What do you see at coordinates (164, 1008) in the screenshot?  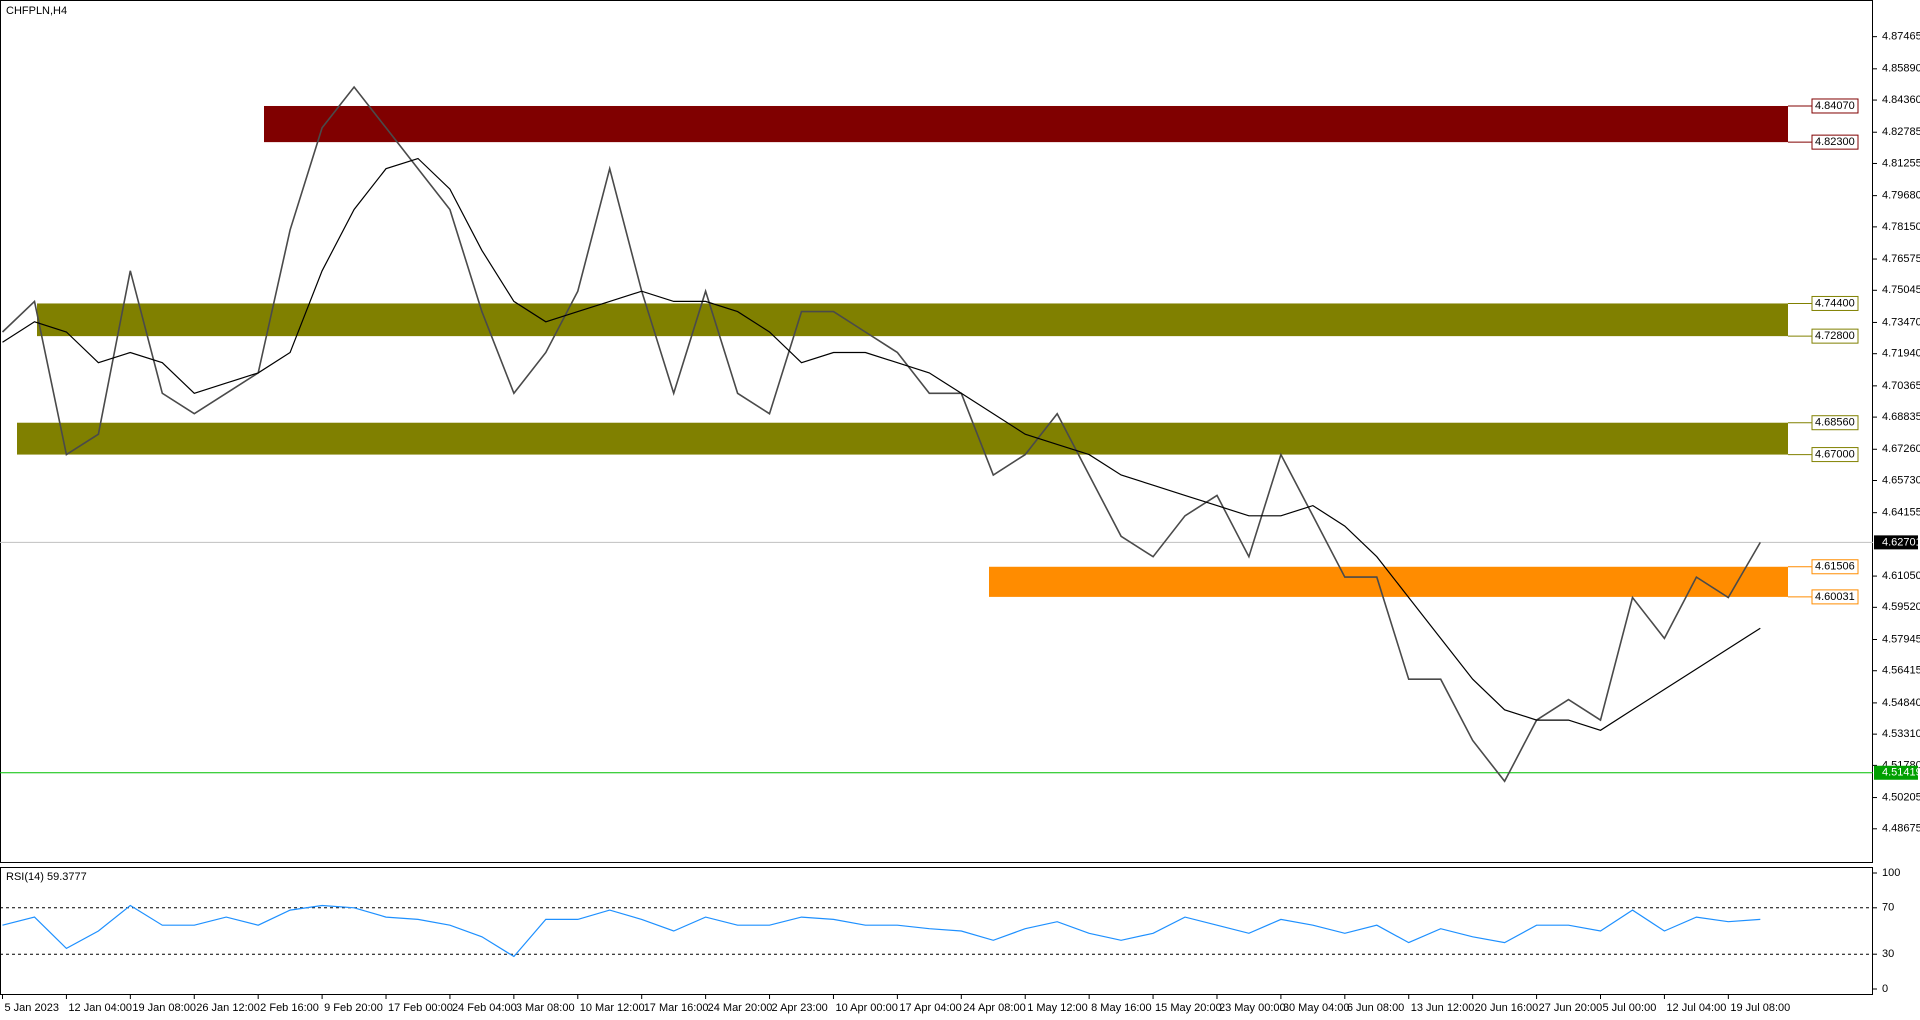 I see `x-tick-label: 19 Jan 08:00` at bounding box center [164, 1008].